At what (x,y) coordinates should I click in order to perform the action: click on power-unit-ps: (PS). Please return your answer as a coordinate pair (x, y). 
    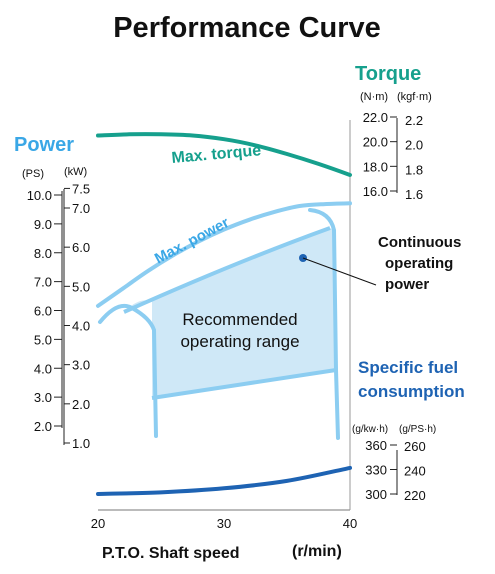
    Looking at the image, I should click on (33, 174).